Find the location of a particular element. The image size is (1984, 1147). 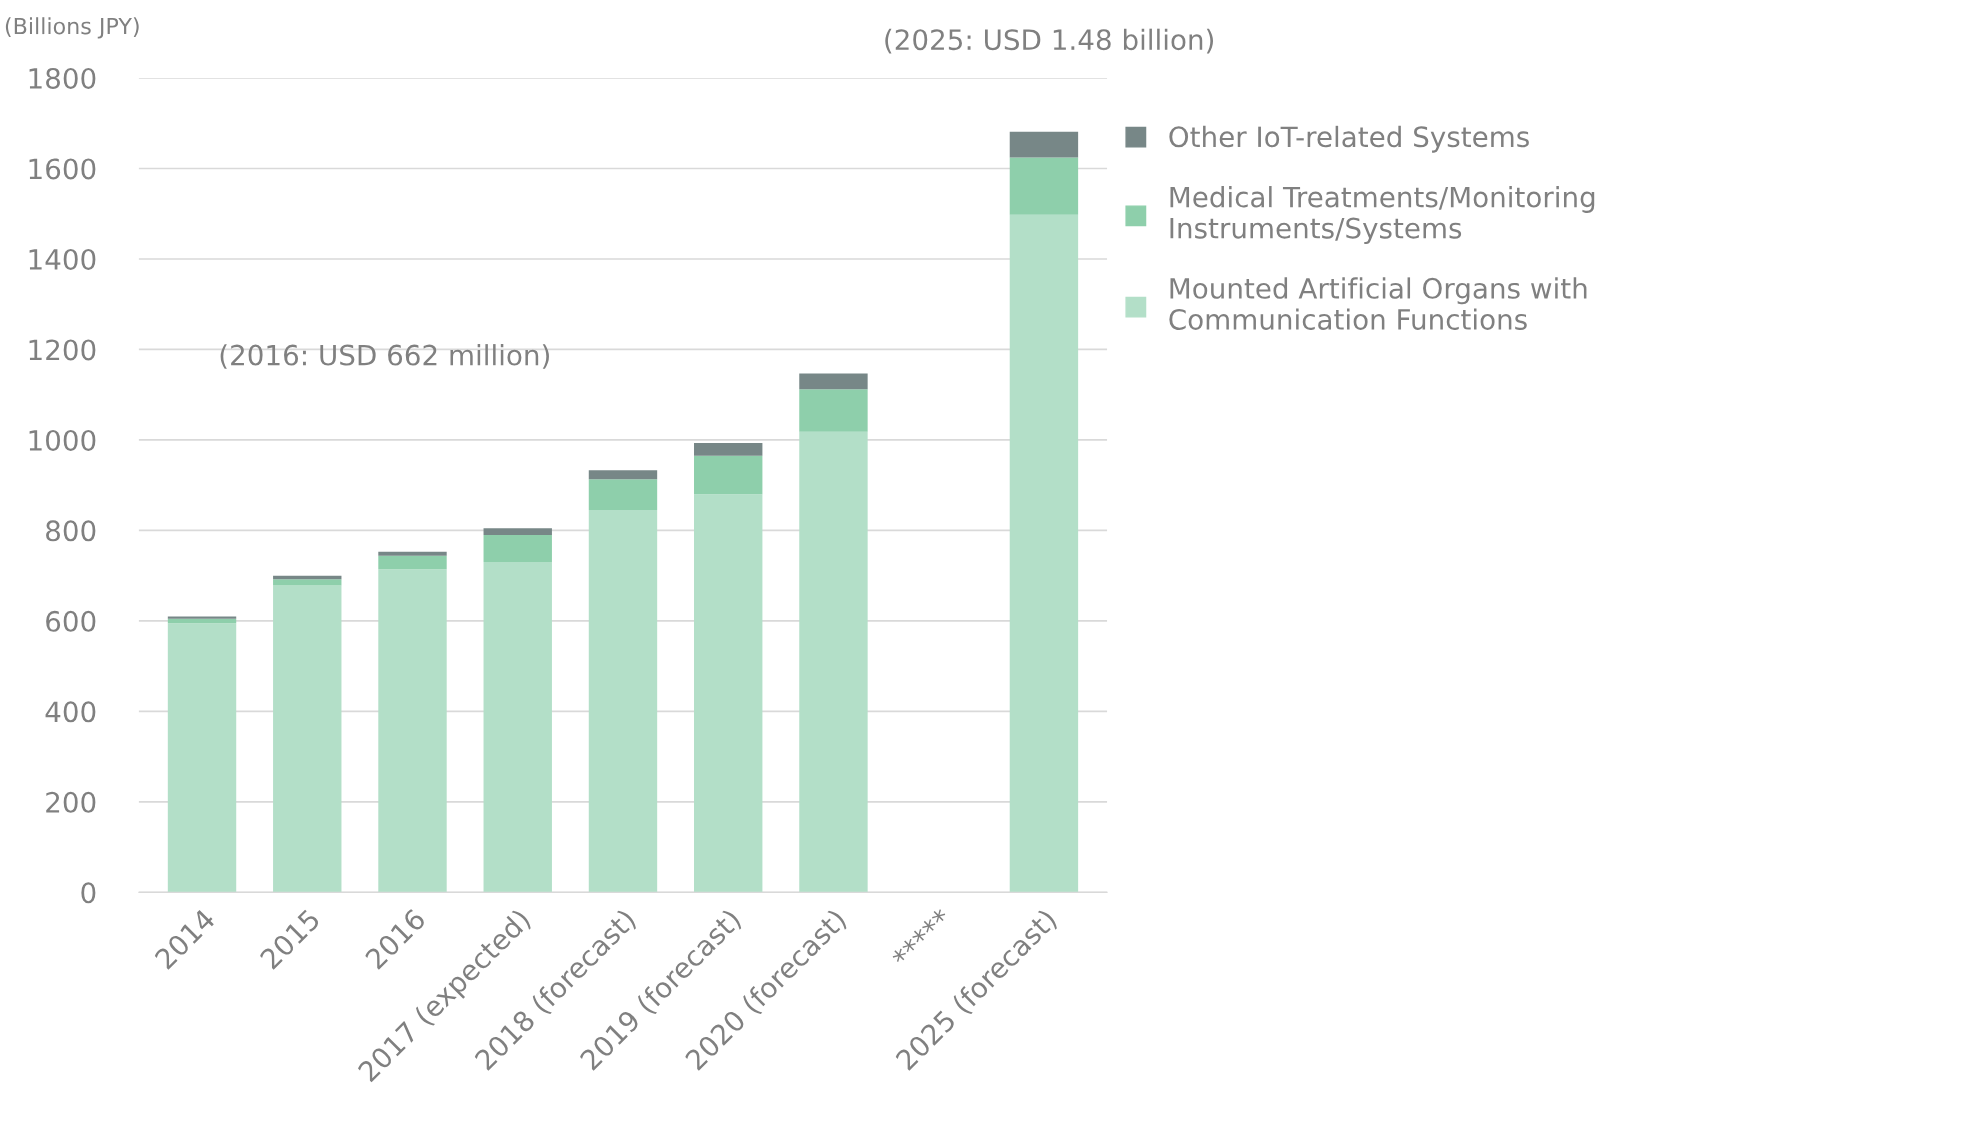

y-tick-label: 1200 is located at coordinates (62, 350).